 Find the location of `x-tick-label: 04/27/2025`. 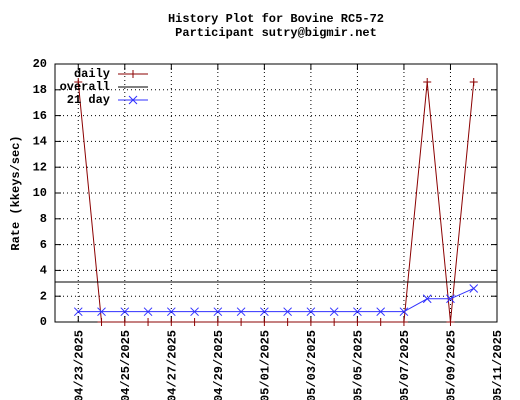

x-tick-label: 04/27/2025 is located at coordinates (172, 365).